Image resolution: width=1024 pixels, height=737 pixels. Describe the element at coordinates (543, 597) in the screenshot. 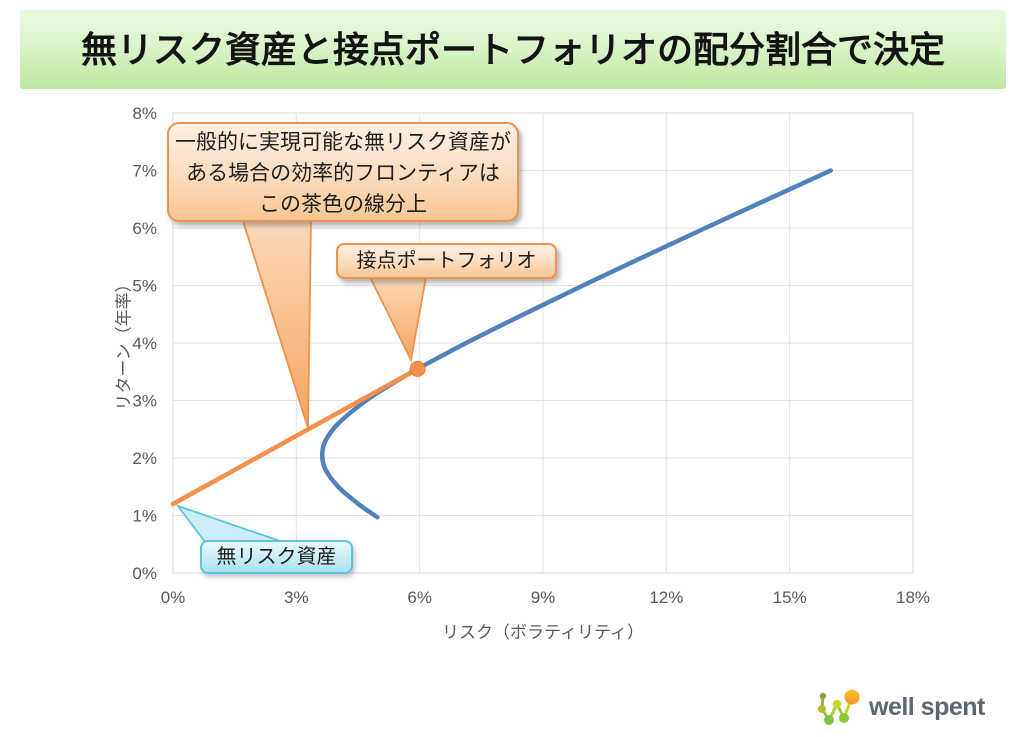

I see `x-tick-label: 9%` at that location.